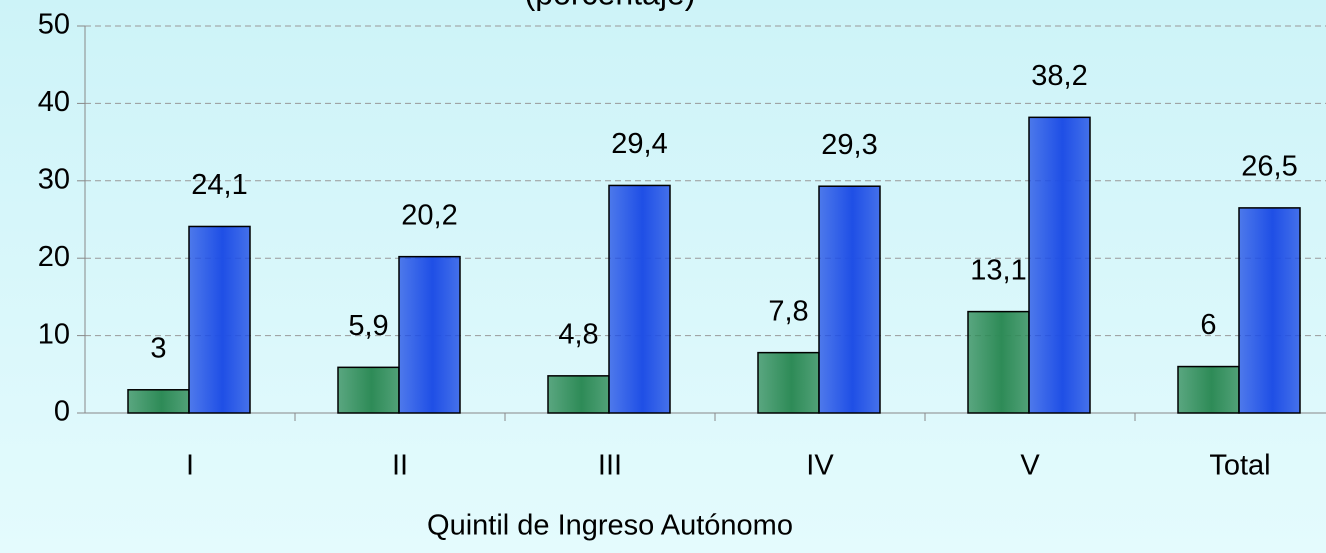  What do you see at coordinates (219, 185) in the screenshot?
I see `value-label: 24,1` at bounding box center [219, 185].